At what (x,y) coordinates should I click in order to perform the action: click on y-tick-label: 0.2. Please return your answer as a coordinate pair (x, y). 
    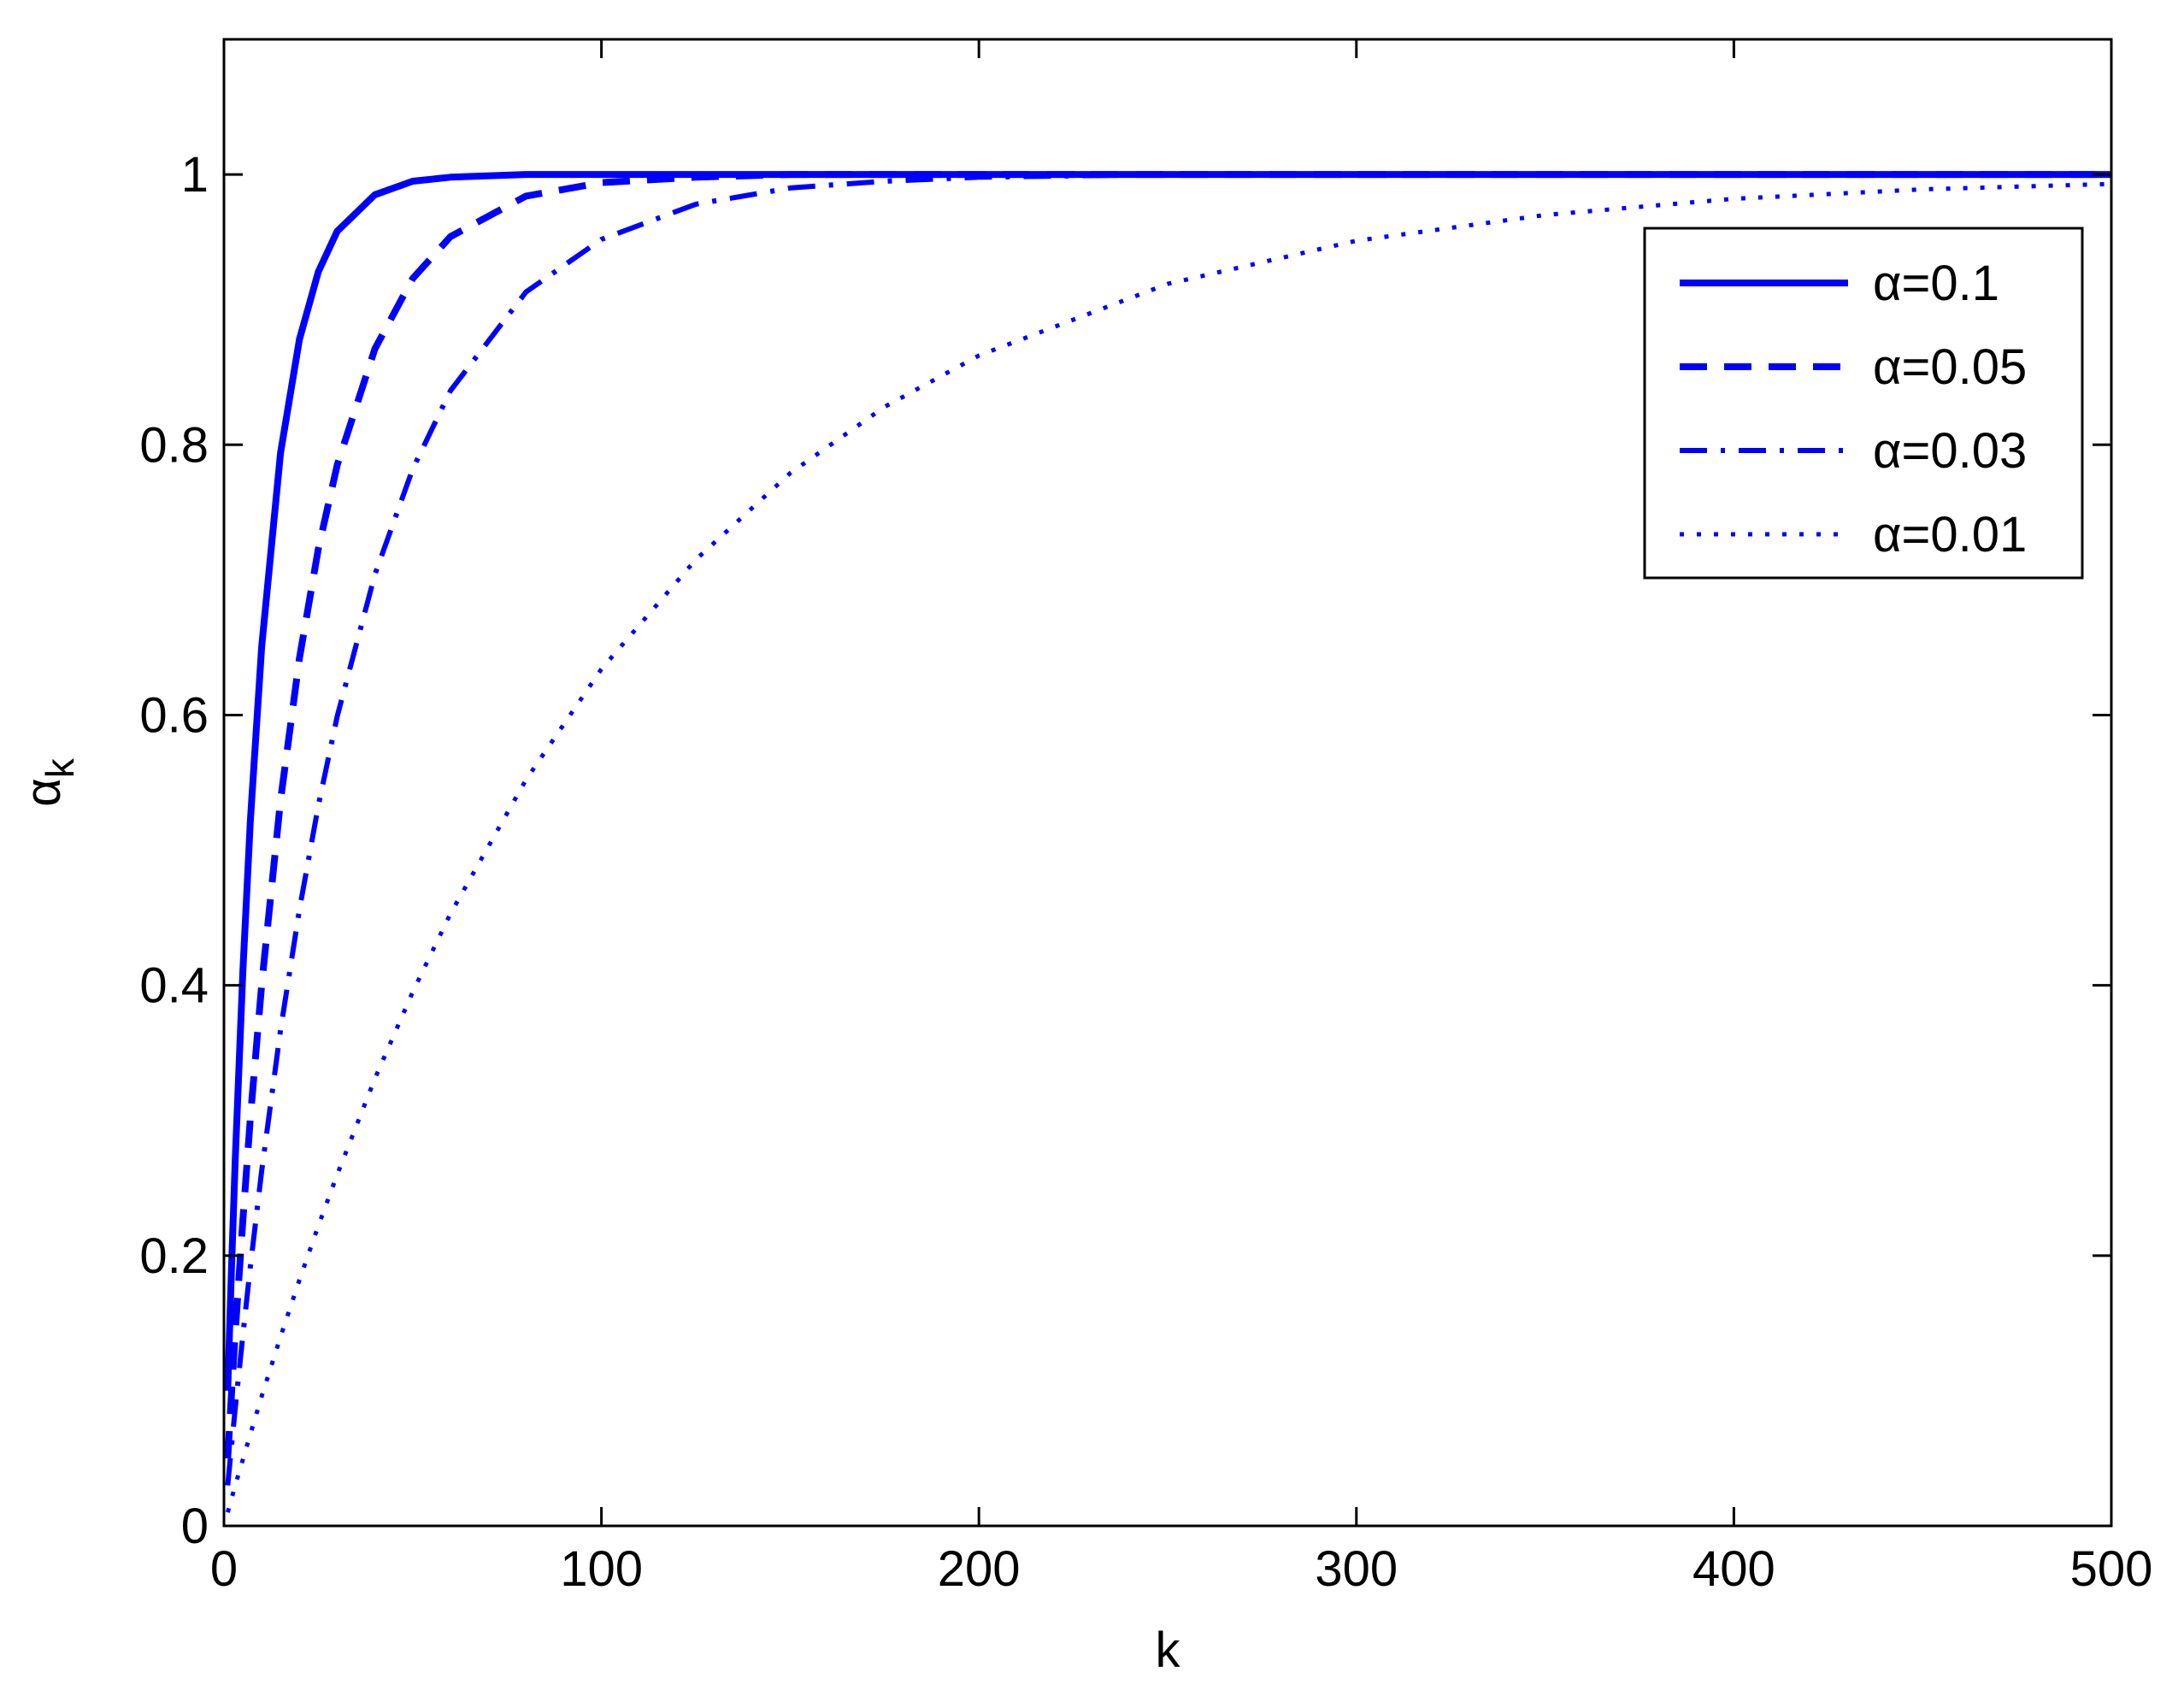
    Looking at the image, I should click on (174, 1256).